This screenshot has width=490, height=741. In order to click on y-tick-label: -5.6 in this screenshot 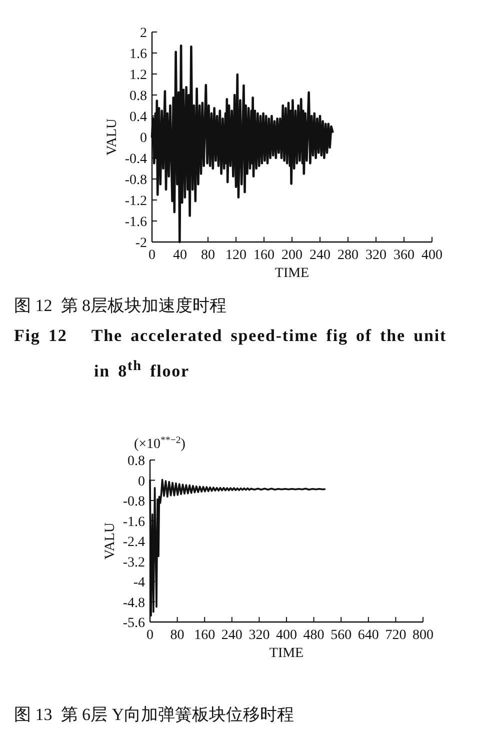, I will do `click(133, 623)`.